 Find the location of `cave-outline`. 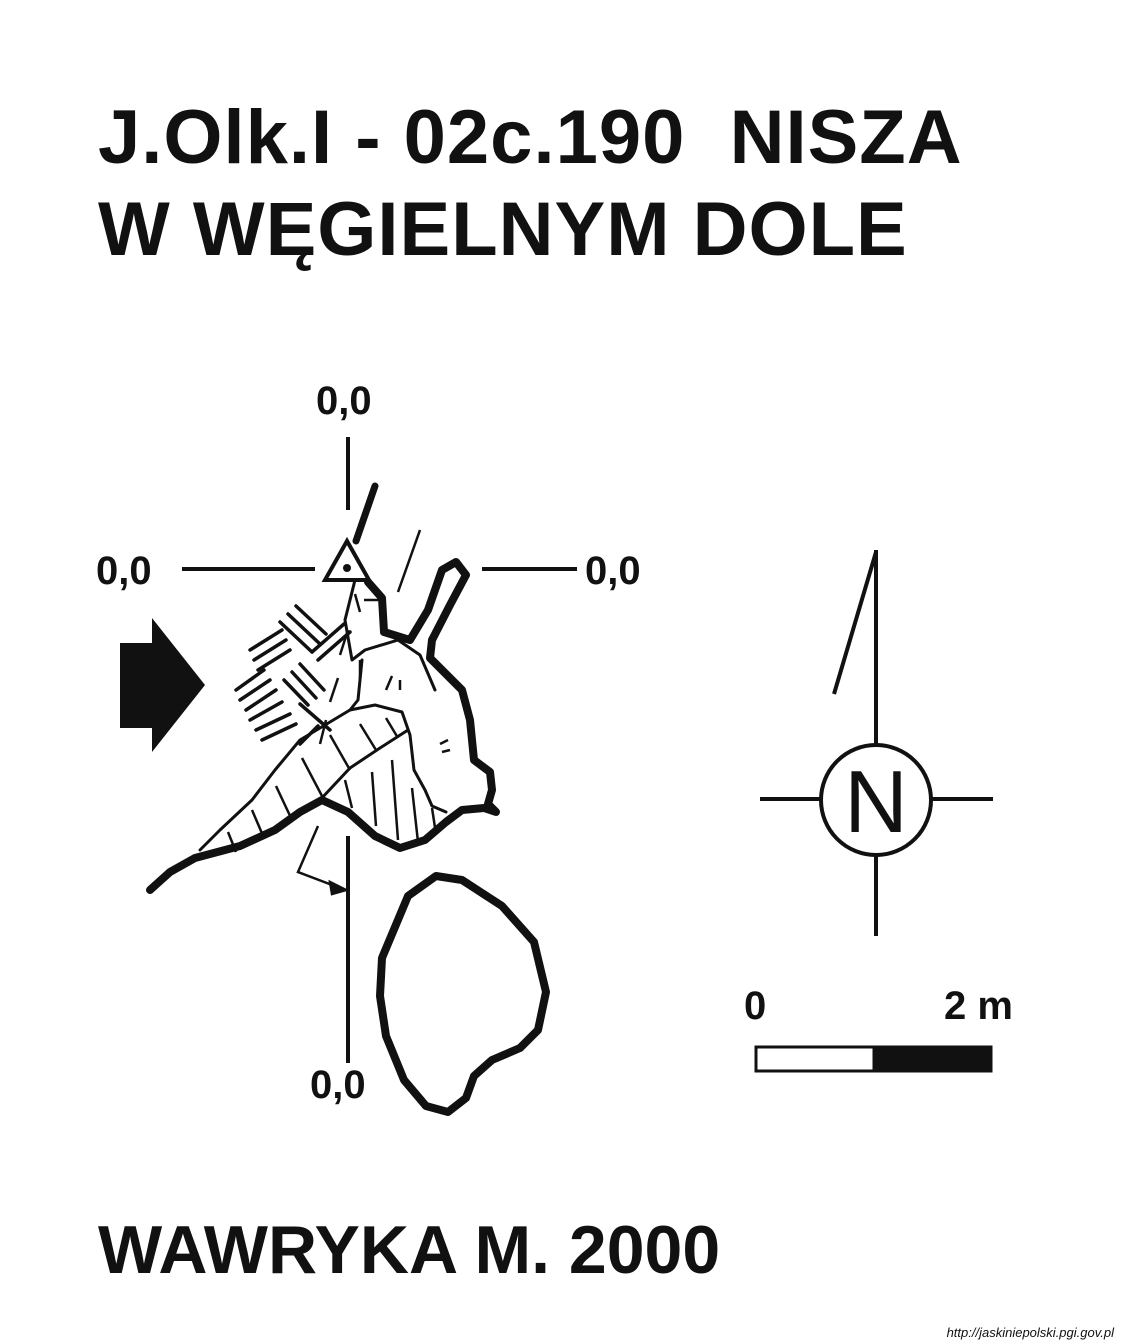

cave-outline is located at coordinates (348, 837).